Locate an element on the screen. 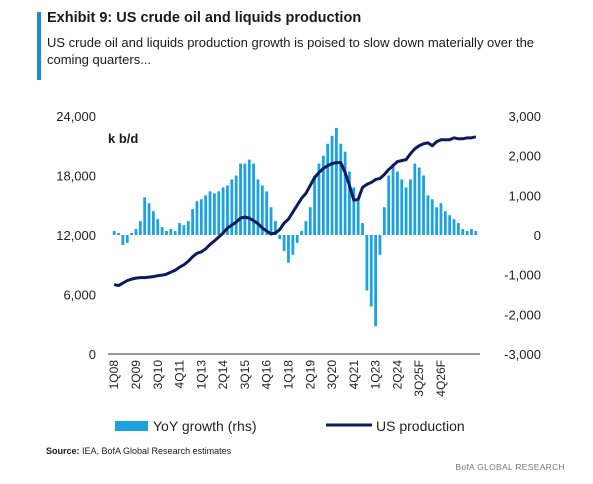 This screenshot has width=593, height=484. x-tick-label: 1Q18 is located at coordinates (288, 375).